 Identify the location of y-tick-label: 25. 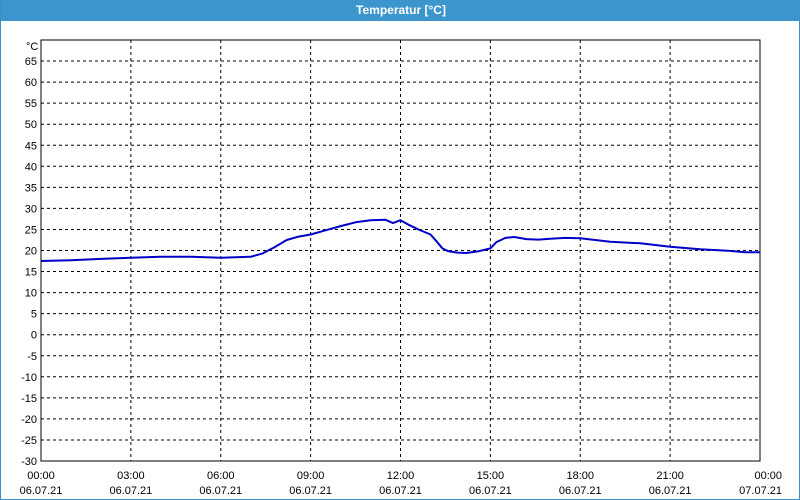
(31, 230).